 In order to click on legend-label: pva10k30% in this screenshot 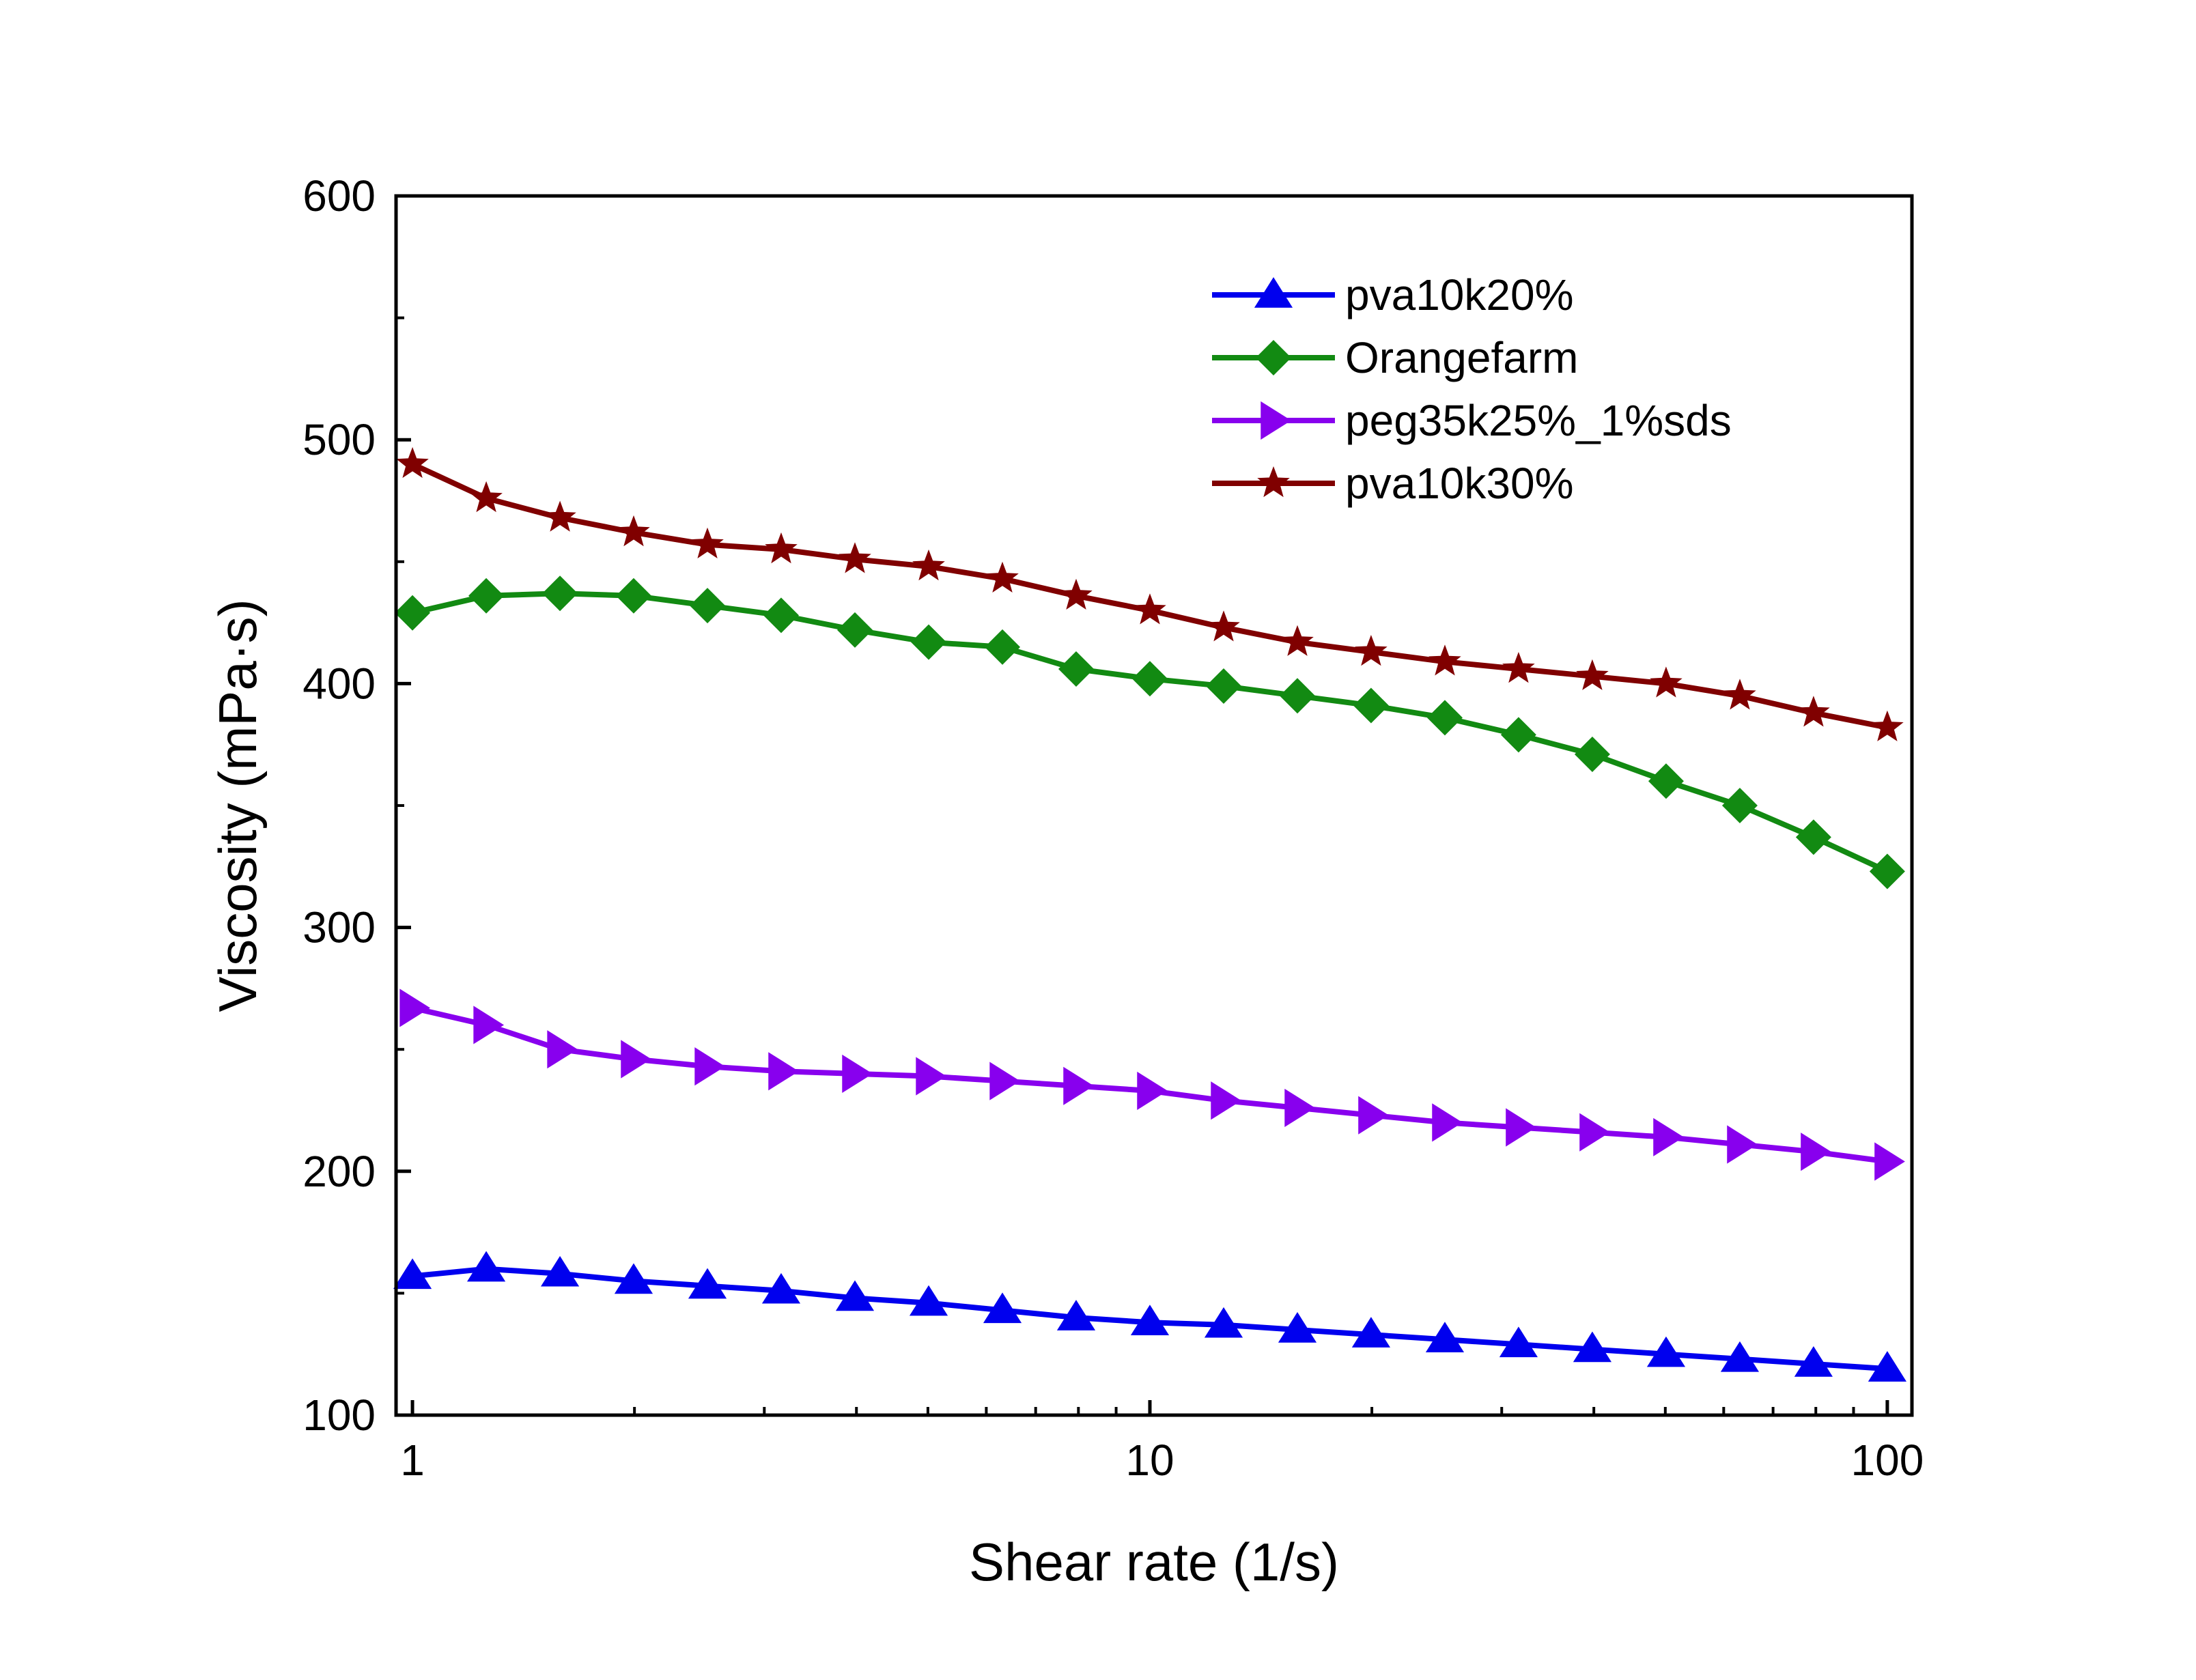, I will do `click(1459, 483)`.